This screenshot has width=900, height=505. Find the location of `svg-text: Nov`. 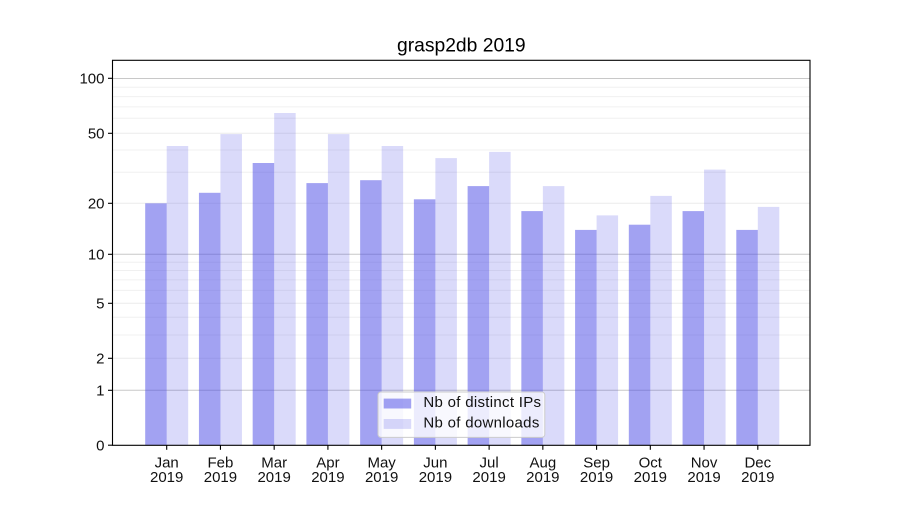

svg-text: Nov is located at coordinates (704, 463).